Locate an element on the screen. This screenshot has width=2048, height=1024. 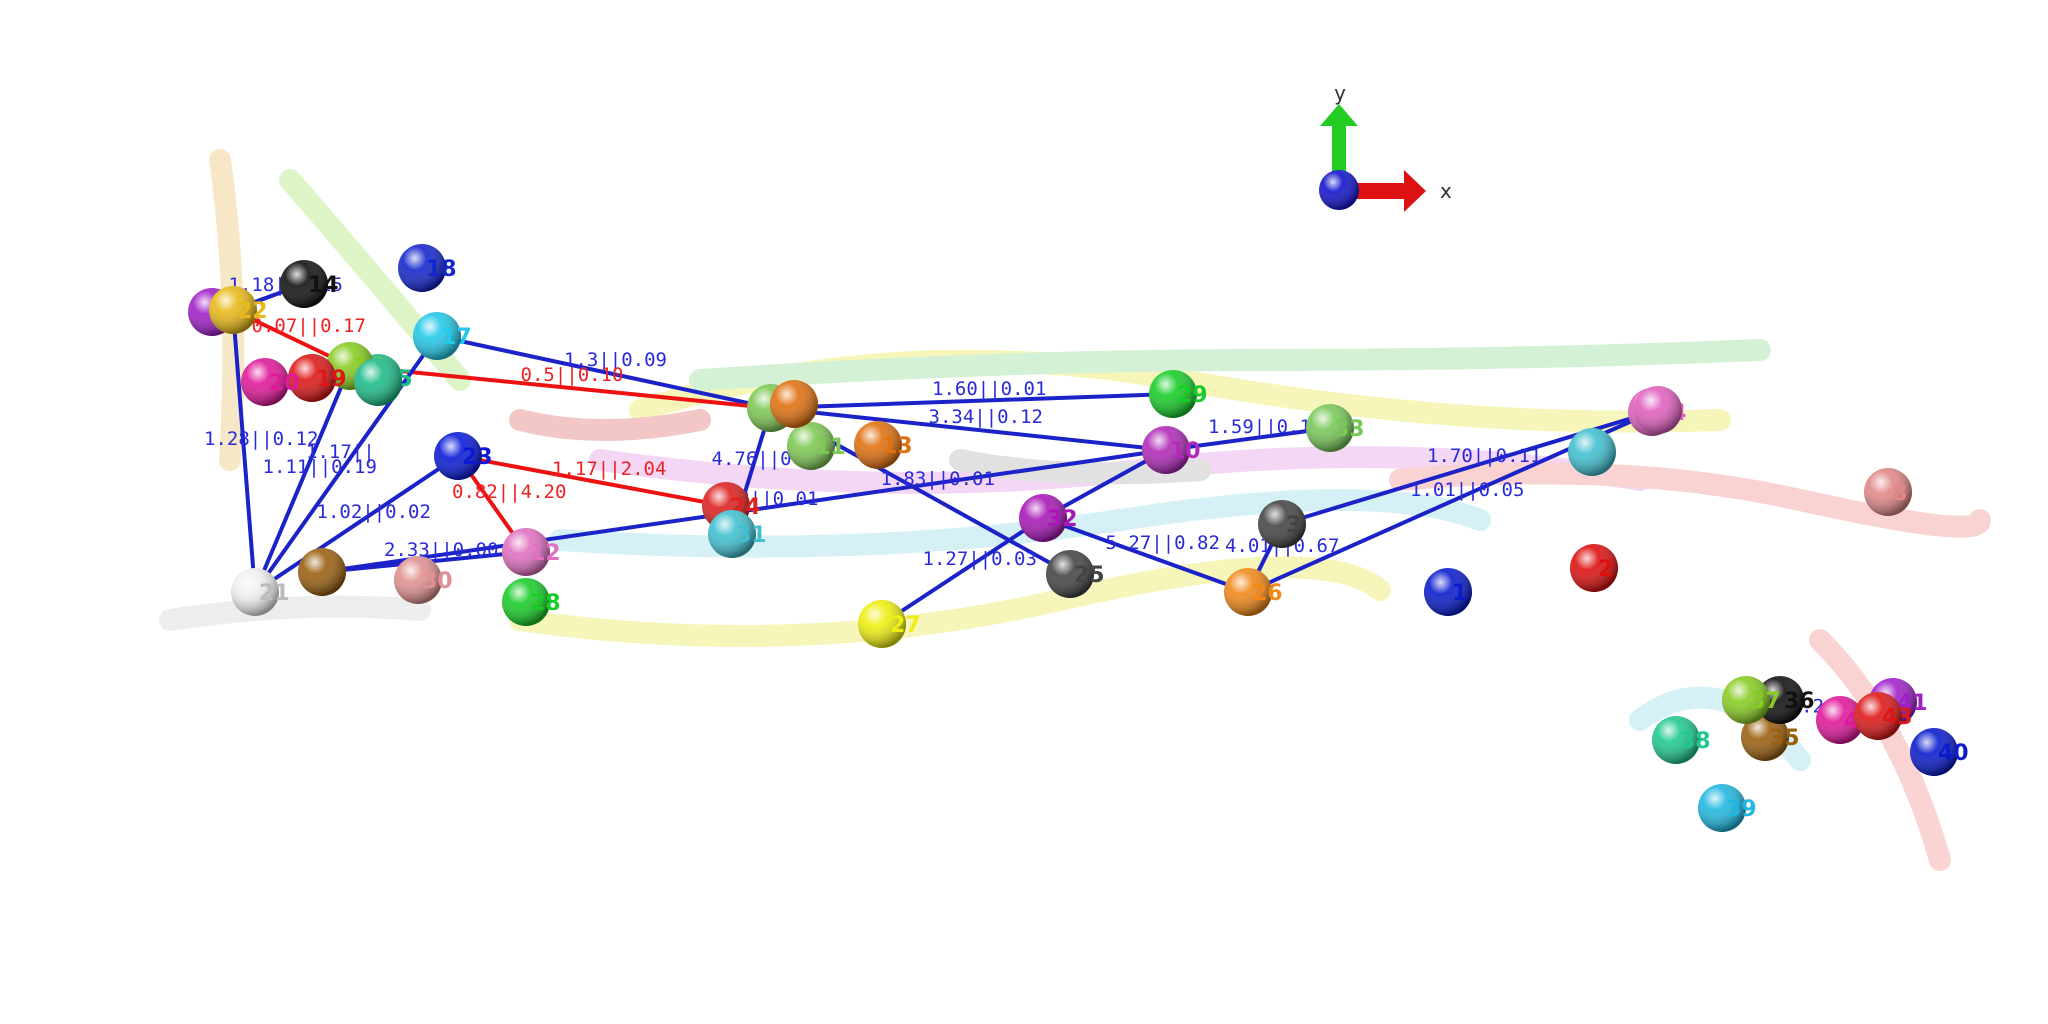
residue-sphere: 8 is located at coordinates (1888, 492).